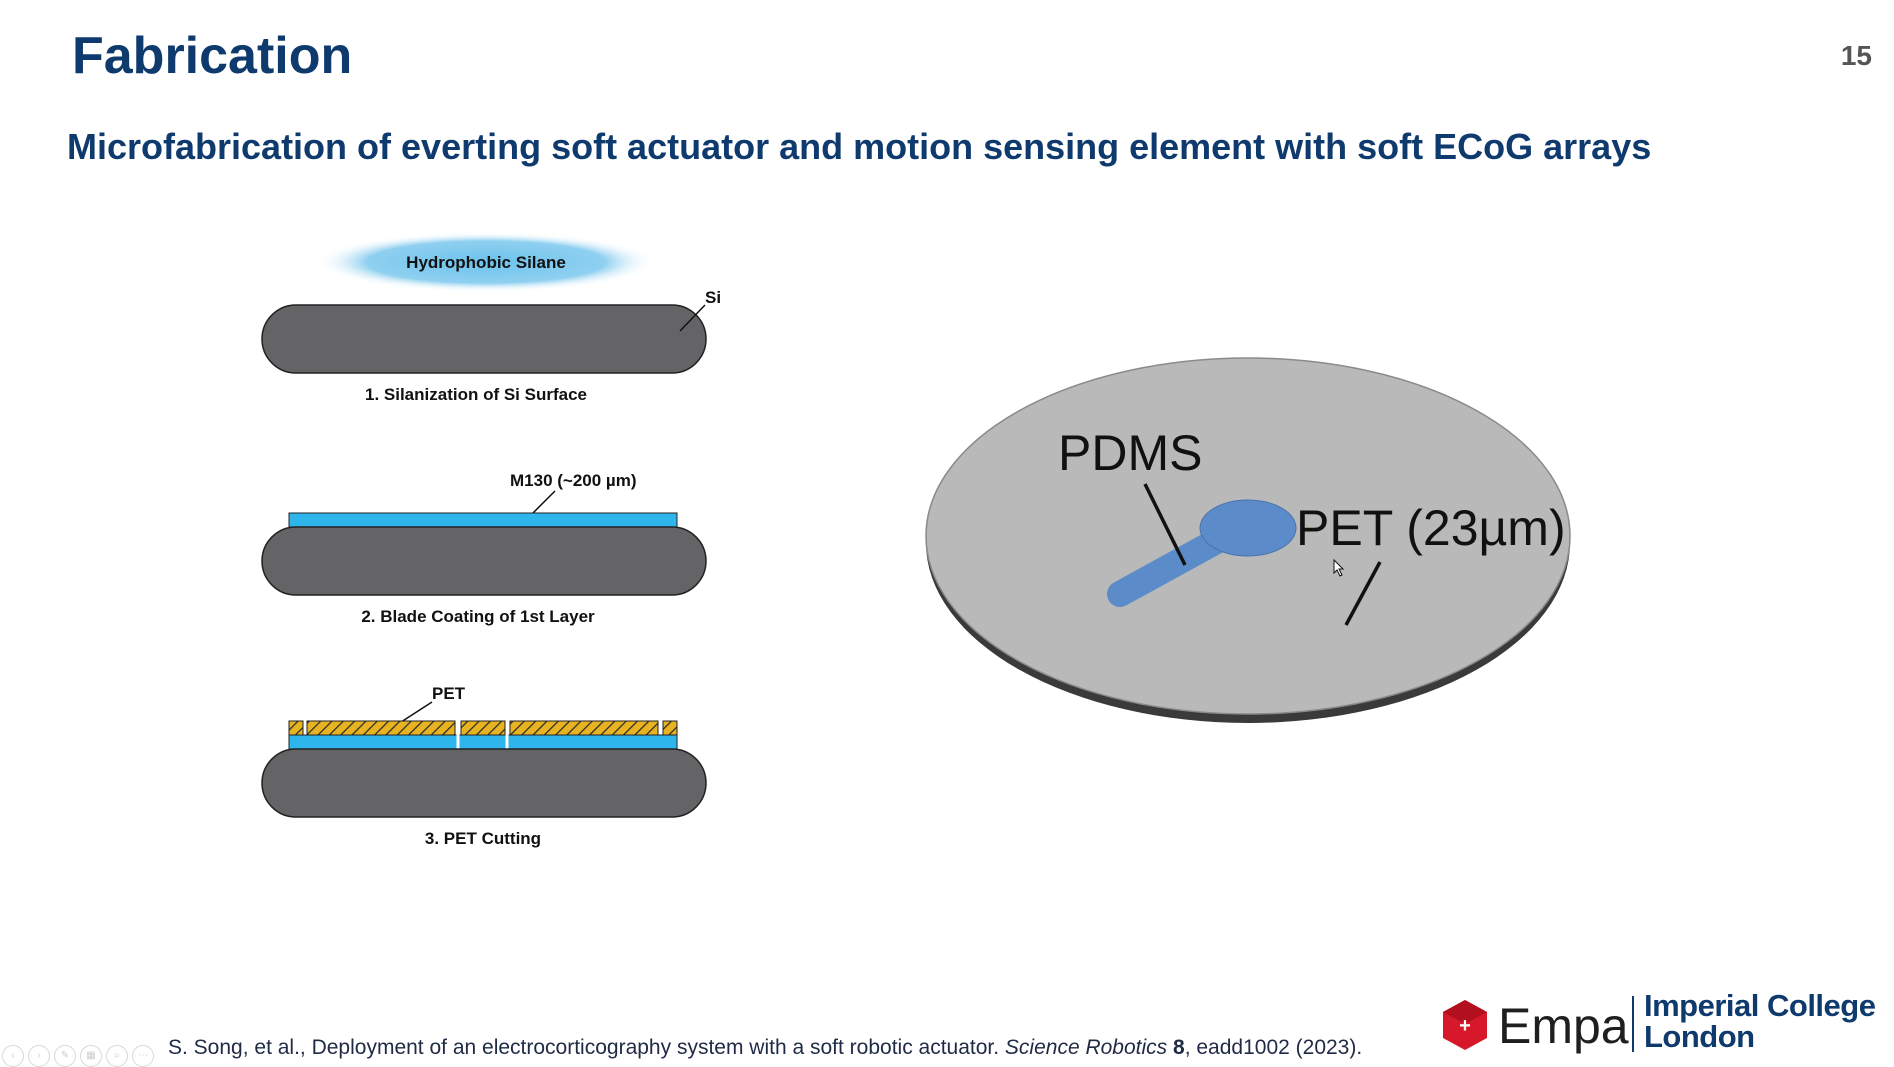 The height and width of the screenshot is (1067, 1894). What do you see at coordinates (1563, 1026) in the screenshot?
I see `empa-logo-text: Empa` at bounding box center [1563, 1026].